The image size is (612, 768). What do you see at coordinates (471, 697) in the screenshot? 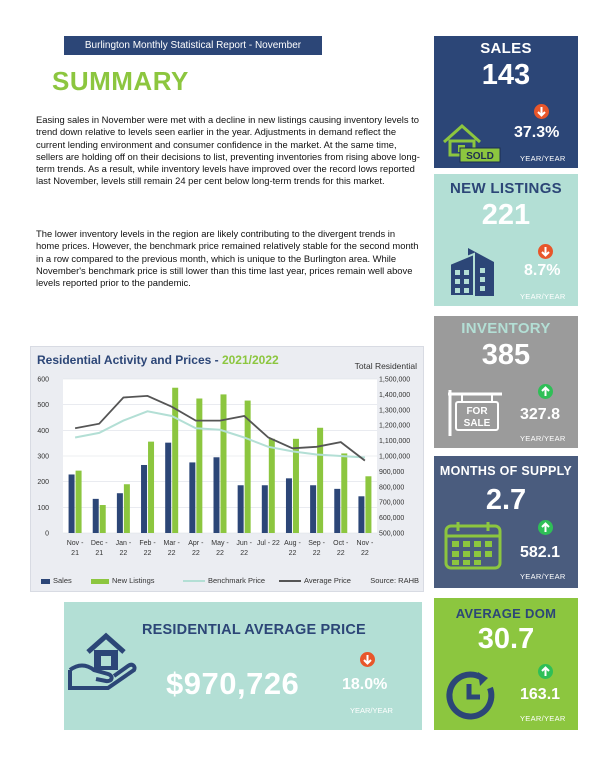
I see `clock-icon` at bounding box center [471, 697].